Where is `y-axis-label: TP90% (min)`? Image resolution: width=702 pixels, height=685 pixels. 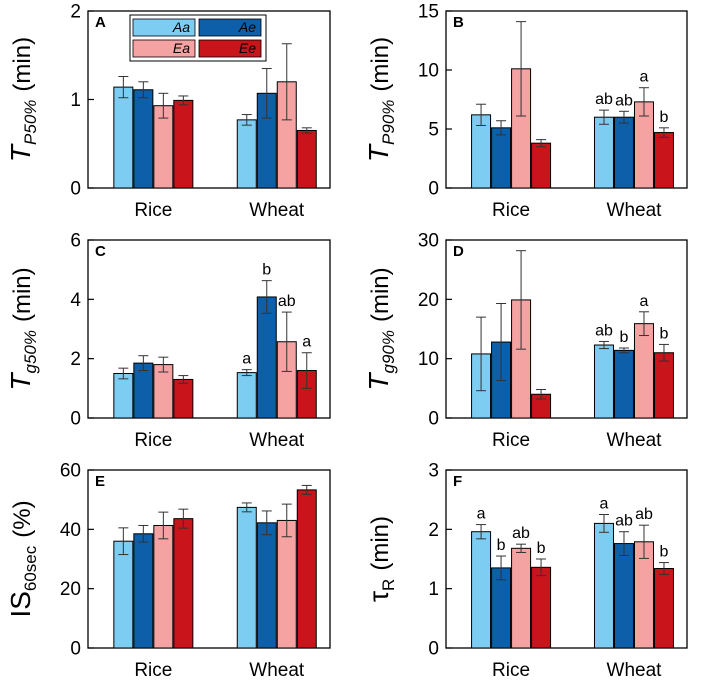
y-axis-label: TP90% (min) is located at coordinates (380, 99).